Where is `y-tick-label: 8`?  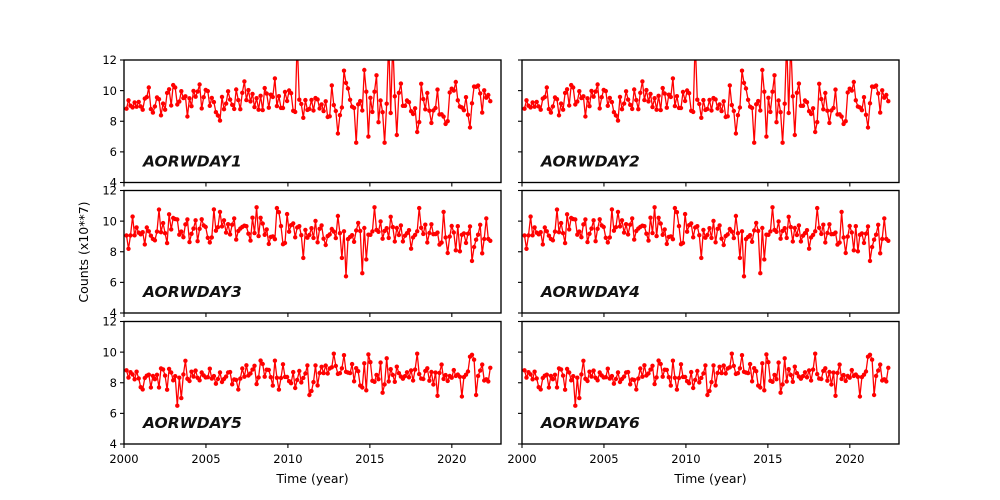
y-tick-label: 8 is located at coordinates (113, 252).